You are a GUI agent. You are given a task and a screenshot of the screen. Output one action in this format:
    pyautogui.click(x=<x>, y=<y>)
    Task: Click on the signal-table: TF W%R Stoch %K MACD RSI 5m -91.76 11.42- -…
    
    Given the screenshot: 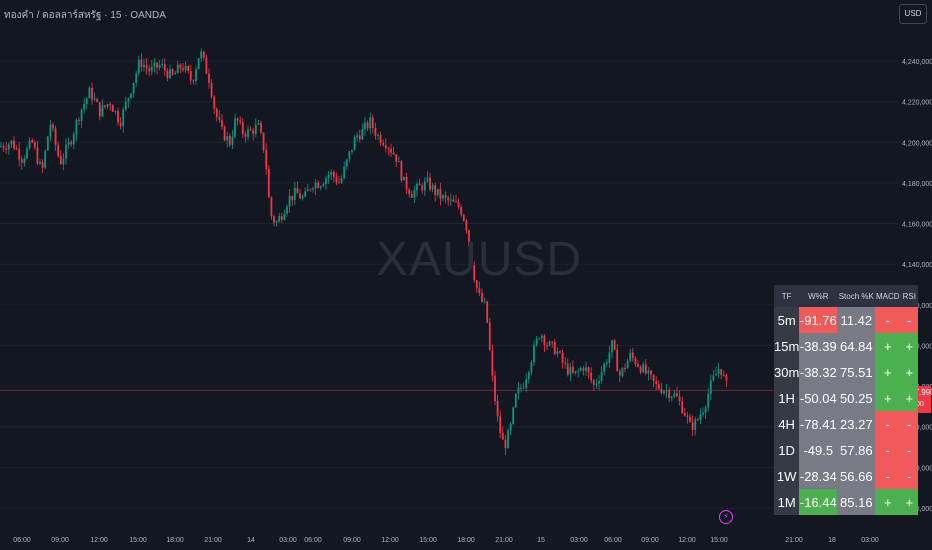 What is the action you would take?
    pyautogui.click(x=846, y=400)
    